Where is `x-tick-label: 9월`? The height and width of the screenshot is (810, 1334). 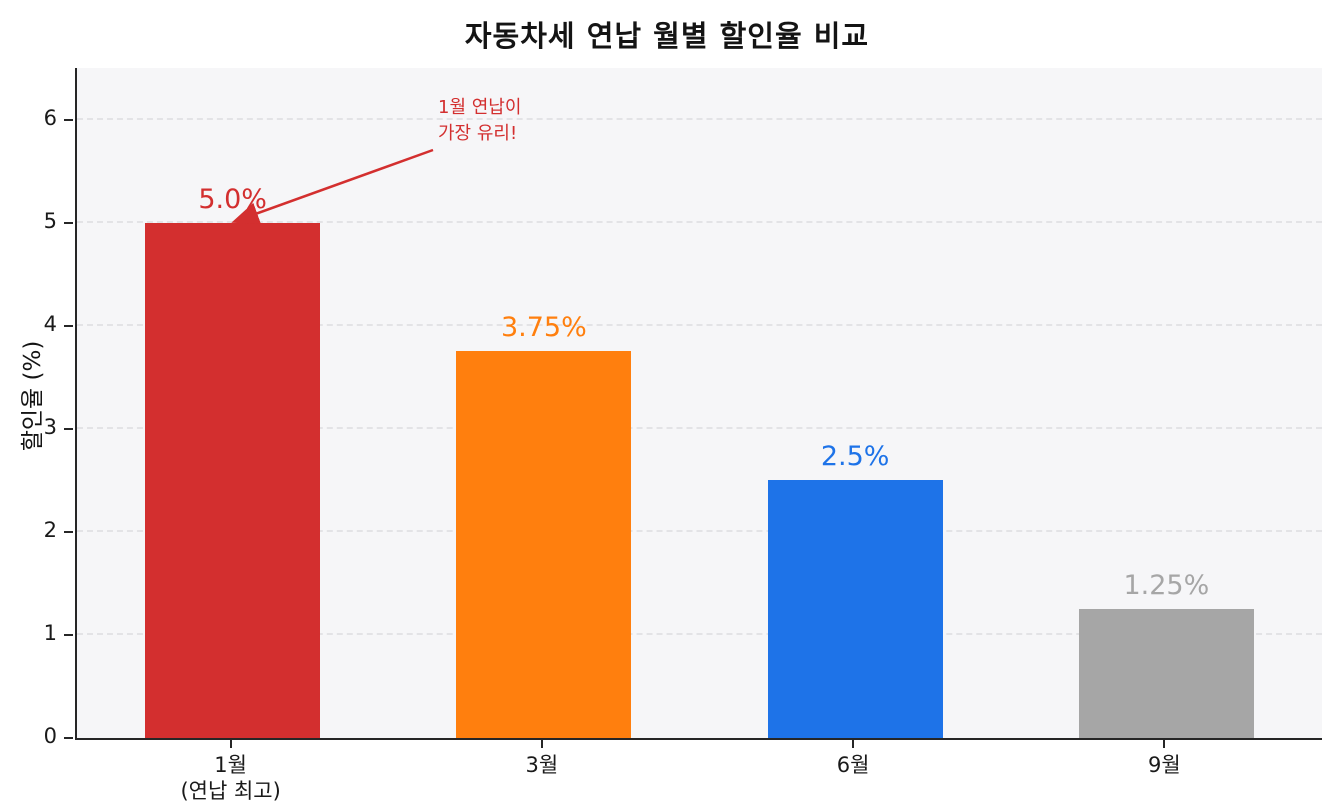 x-tick-label: 9월 is located at coordinates (1164, 765).